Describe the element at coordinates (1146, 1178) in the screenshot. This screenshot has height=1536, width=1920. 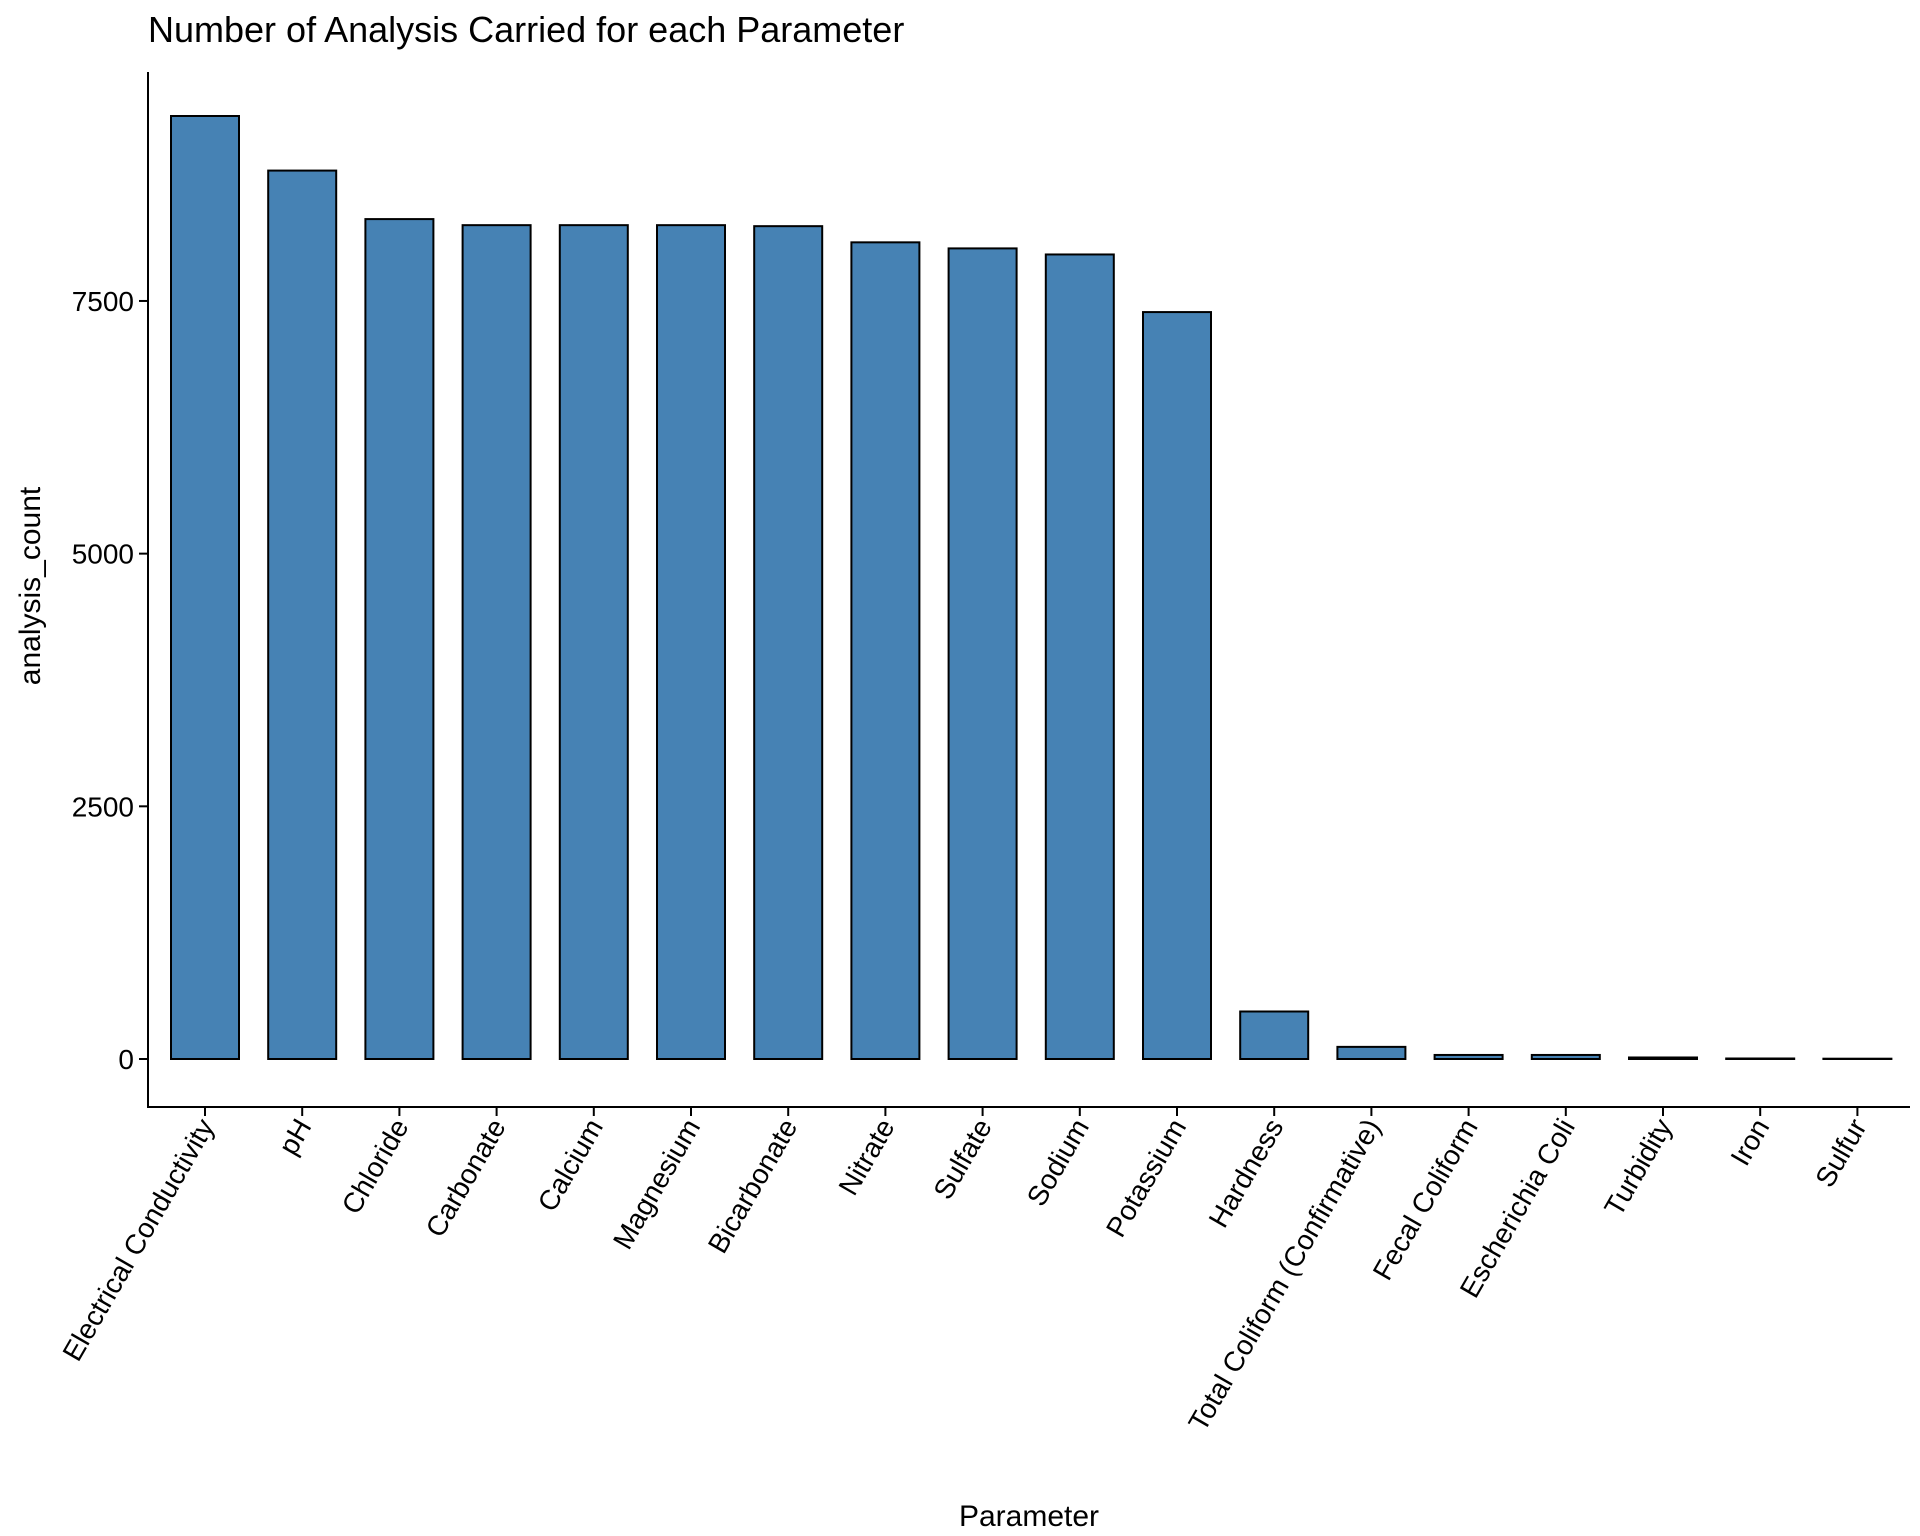
I see `x-tick-label: Potassium` at that location.